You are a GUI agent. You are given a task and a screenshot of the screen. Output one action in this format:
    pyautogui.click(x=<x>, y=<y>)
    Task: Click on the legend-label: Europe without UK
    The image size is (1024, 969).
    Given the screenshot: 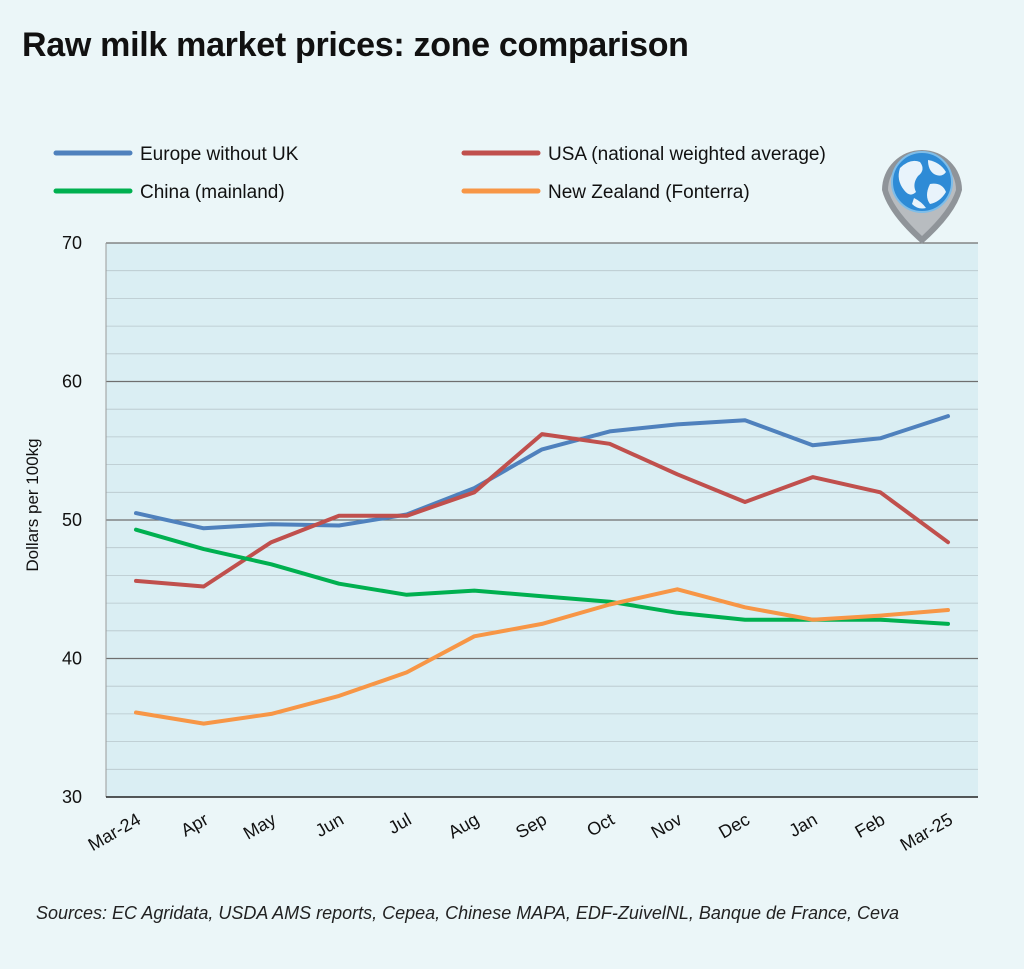 What is the action you would take?
    pyautogui.click(x=219, y=154)
    